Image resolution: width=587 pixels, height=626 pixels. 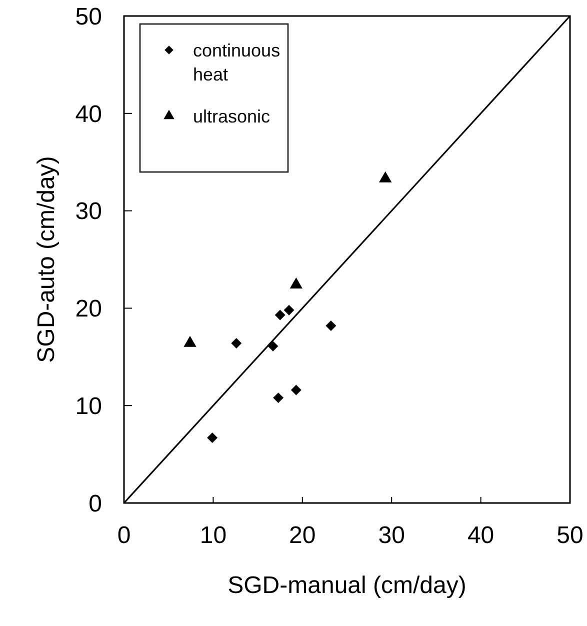 What do you see at coordinates (391, 535) in the screenshot?
I see `x-tick-label: 30` at bounding box center [391, 535].